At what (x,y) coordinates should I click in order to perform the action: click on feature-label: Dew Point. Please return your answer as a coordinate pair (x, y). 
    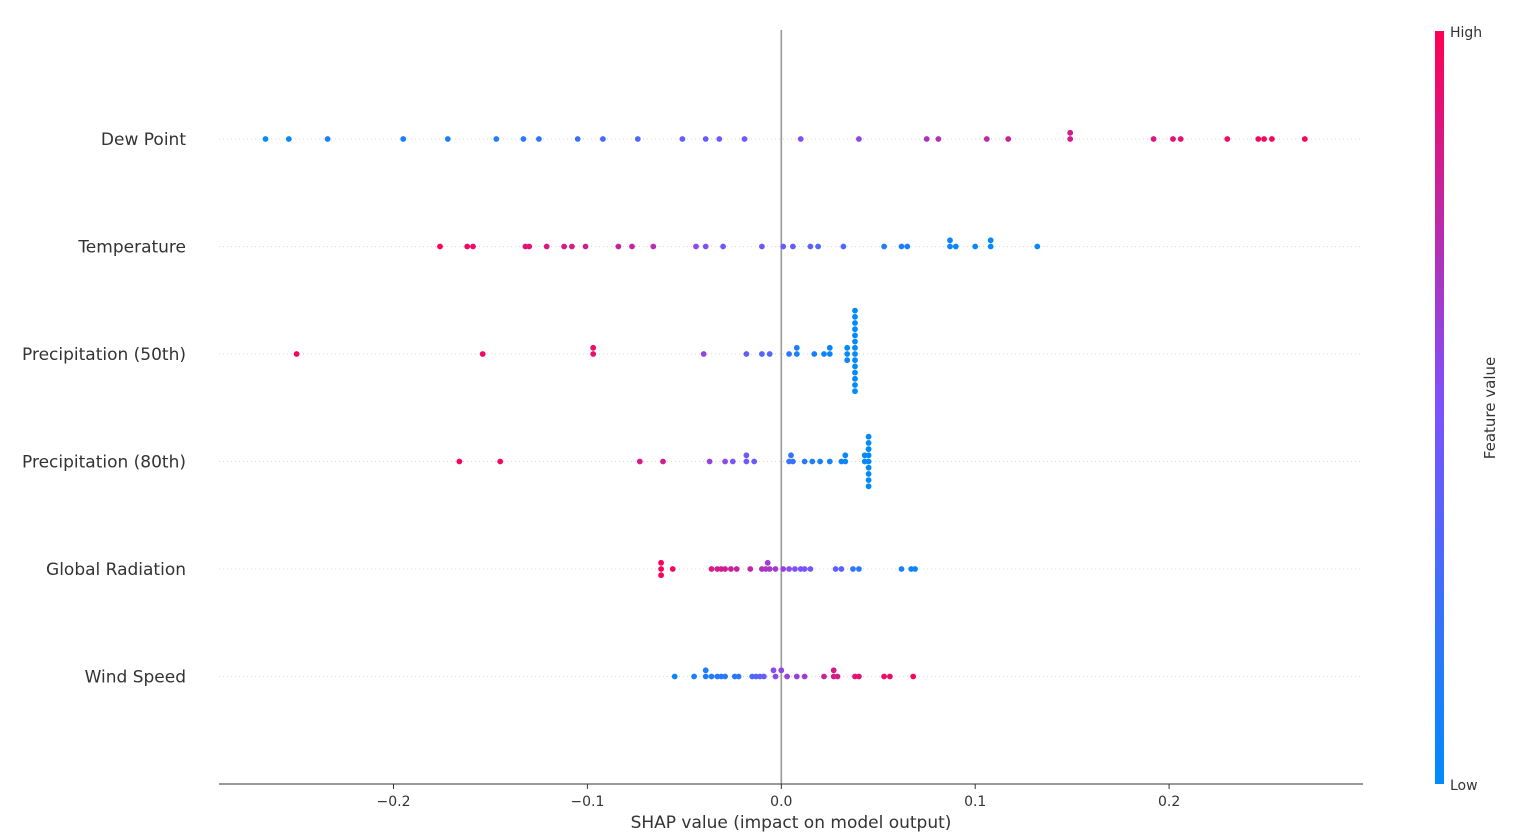
    Looking at the image, I should click on (143, 140).